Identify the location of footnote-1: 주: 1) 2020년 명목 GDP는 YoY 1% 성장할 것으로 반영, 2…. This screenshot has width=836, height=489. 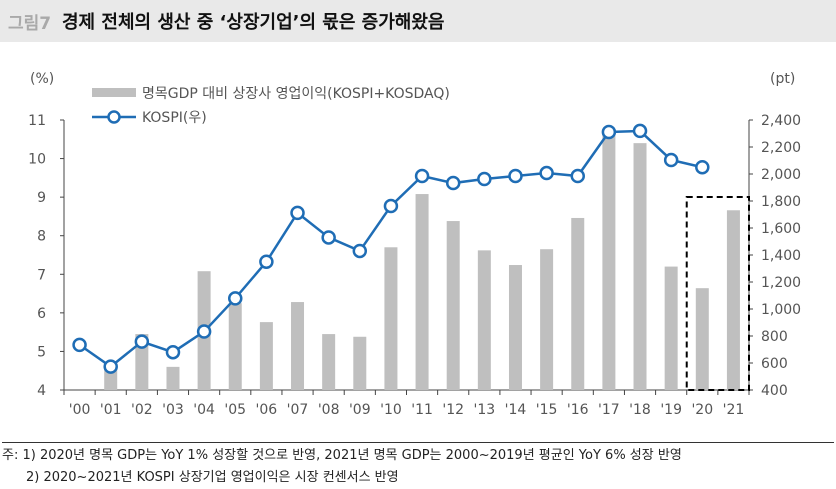
(342, 455).